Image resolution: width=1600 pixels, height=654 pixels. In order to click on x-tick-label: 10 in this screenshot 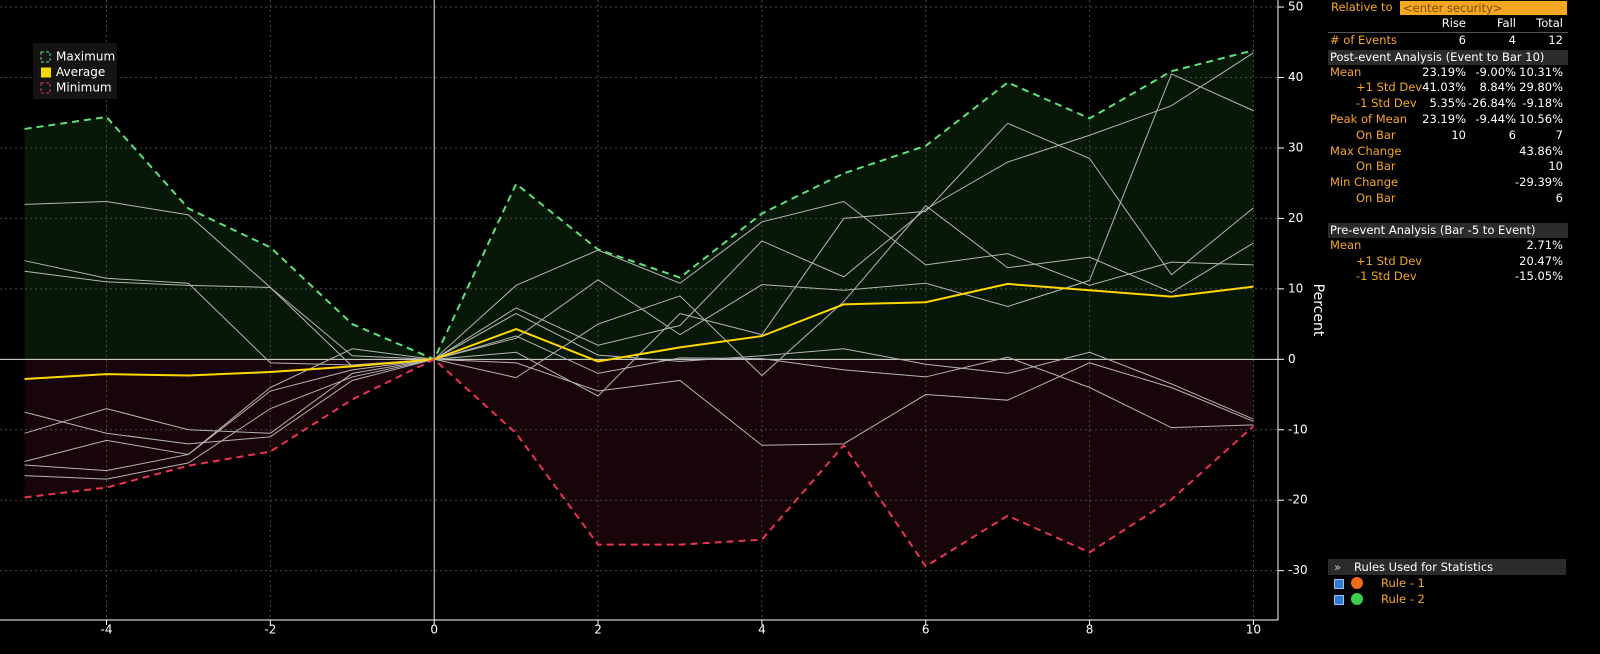, I will do `click(1253, 630)`.